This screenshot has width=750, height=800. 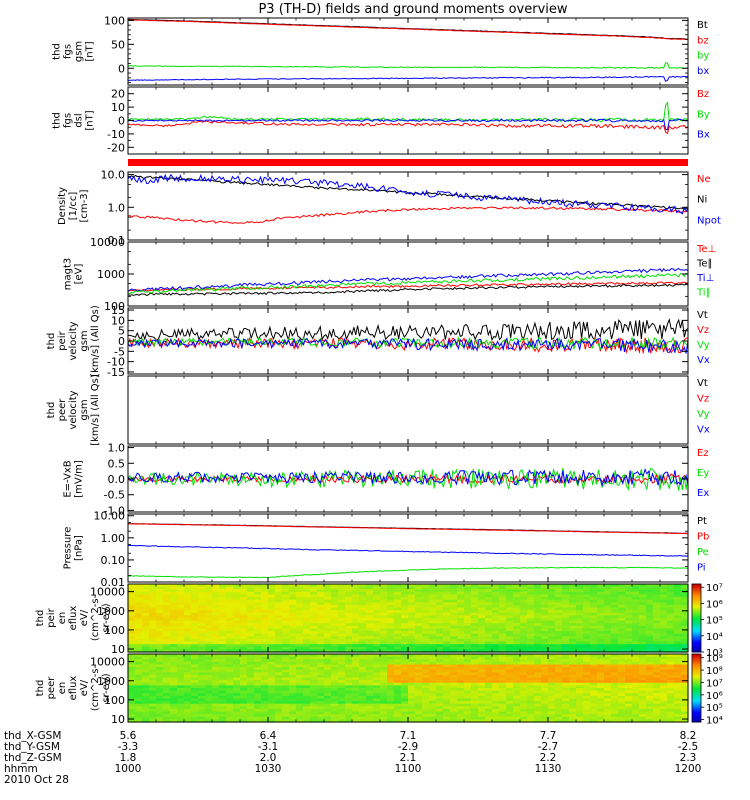 I want to click on y-axis-label: Pressure, so click(x=68, y=548).